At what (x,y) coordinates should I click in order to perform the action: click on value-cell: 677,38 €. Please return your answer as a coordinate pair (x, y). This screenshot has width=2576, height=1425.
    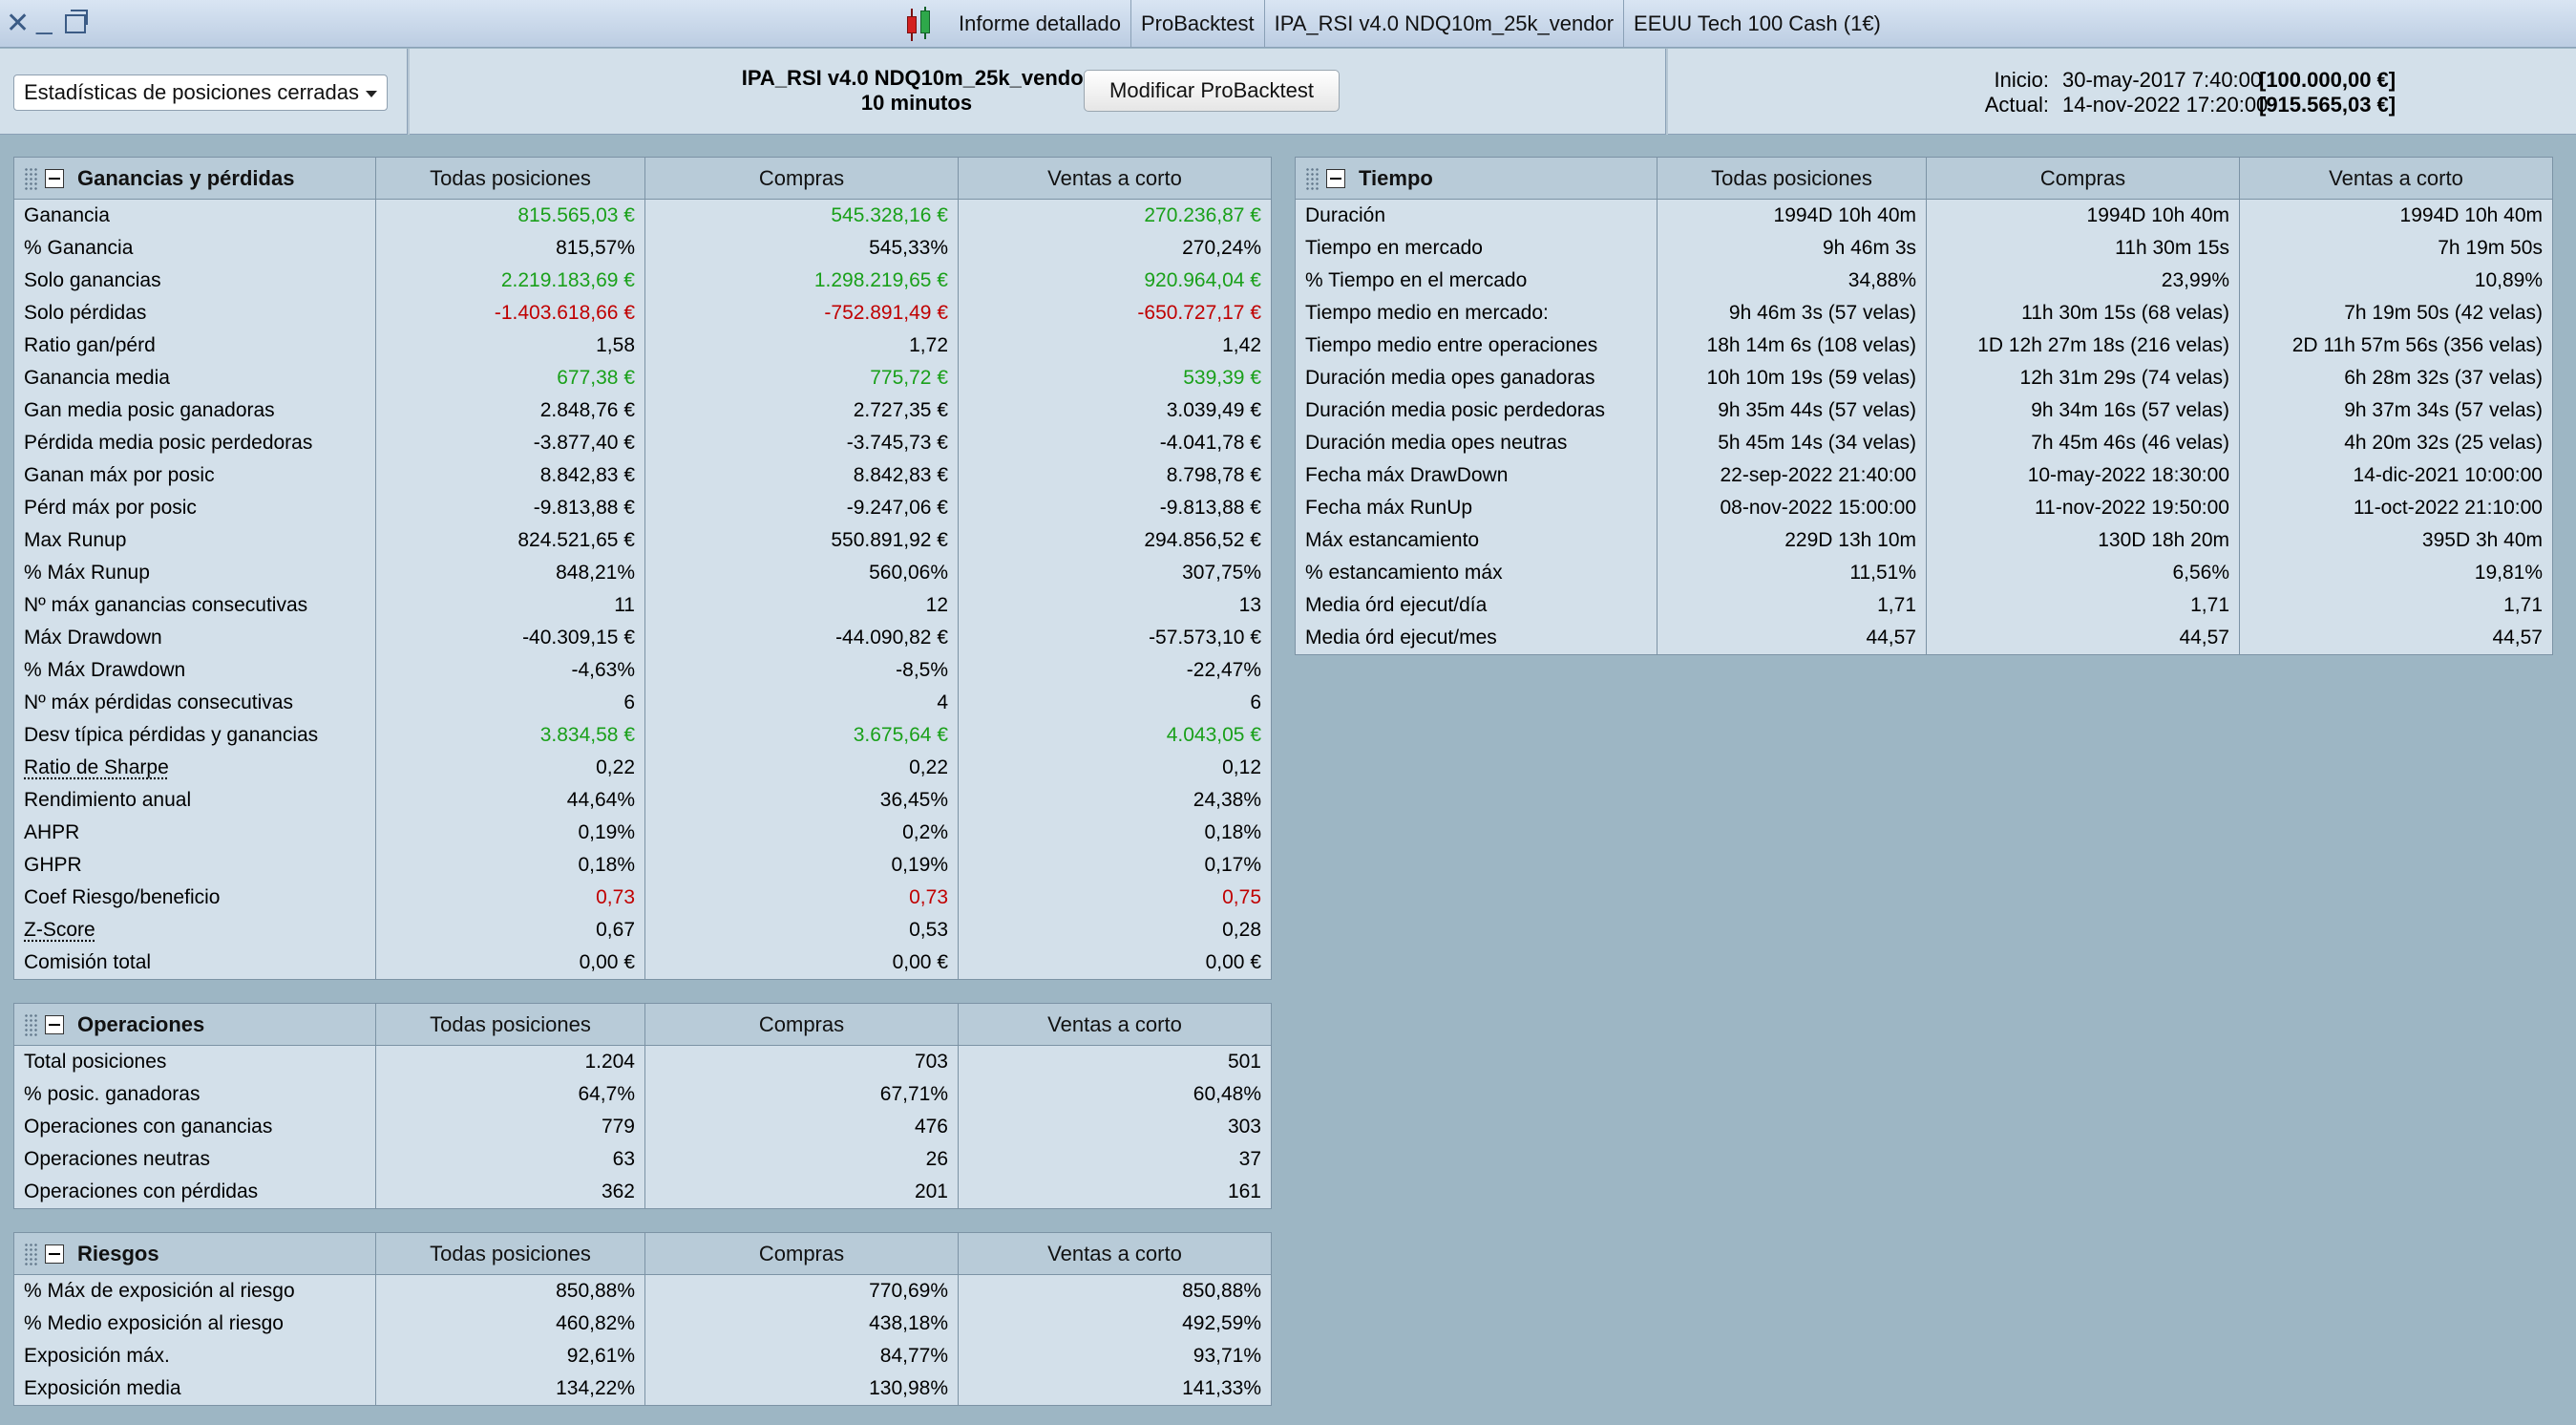
    Looking at the image, I should click on (509, 378).